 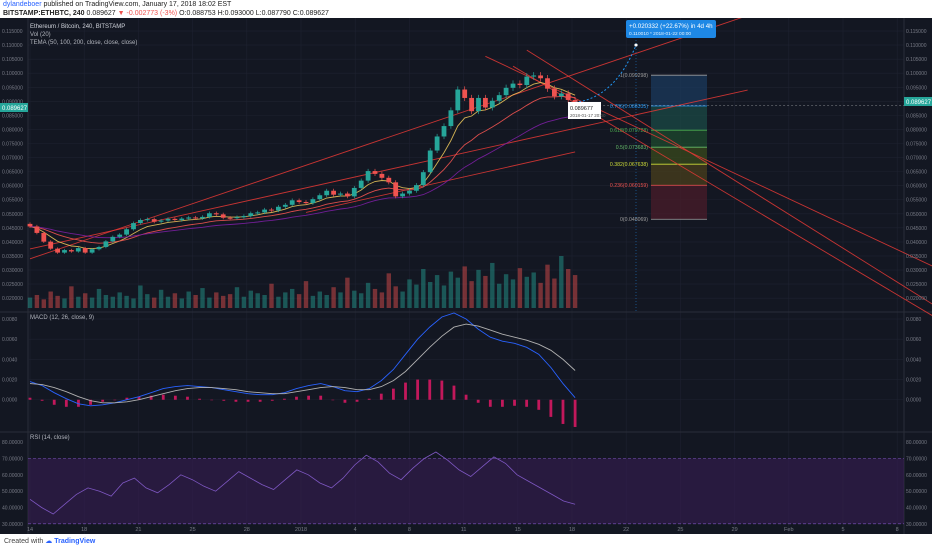 I want to click on macd-tick-right: 0.0060, so click(x=914, y=340).